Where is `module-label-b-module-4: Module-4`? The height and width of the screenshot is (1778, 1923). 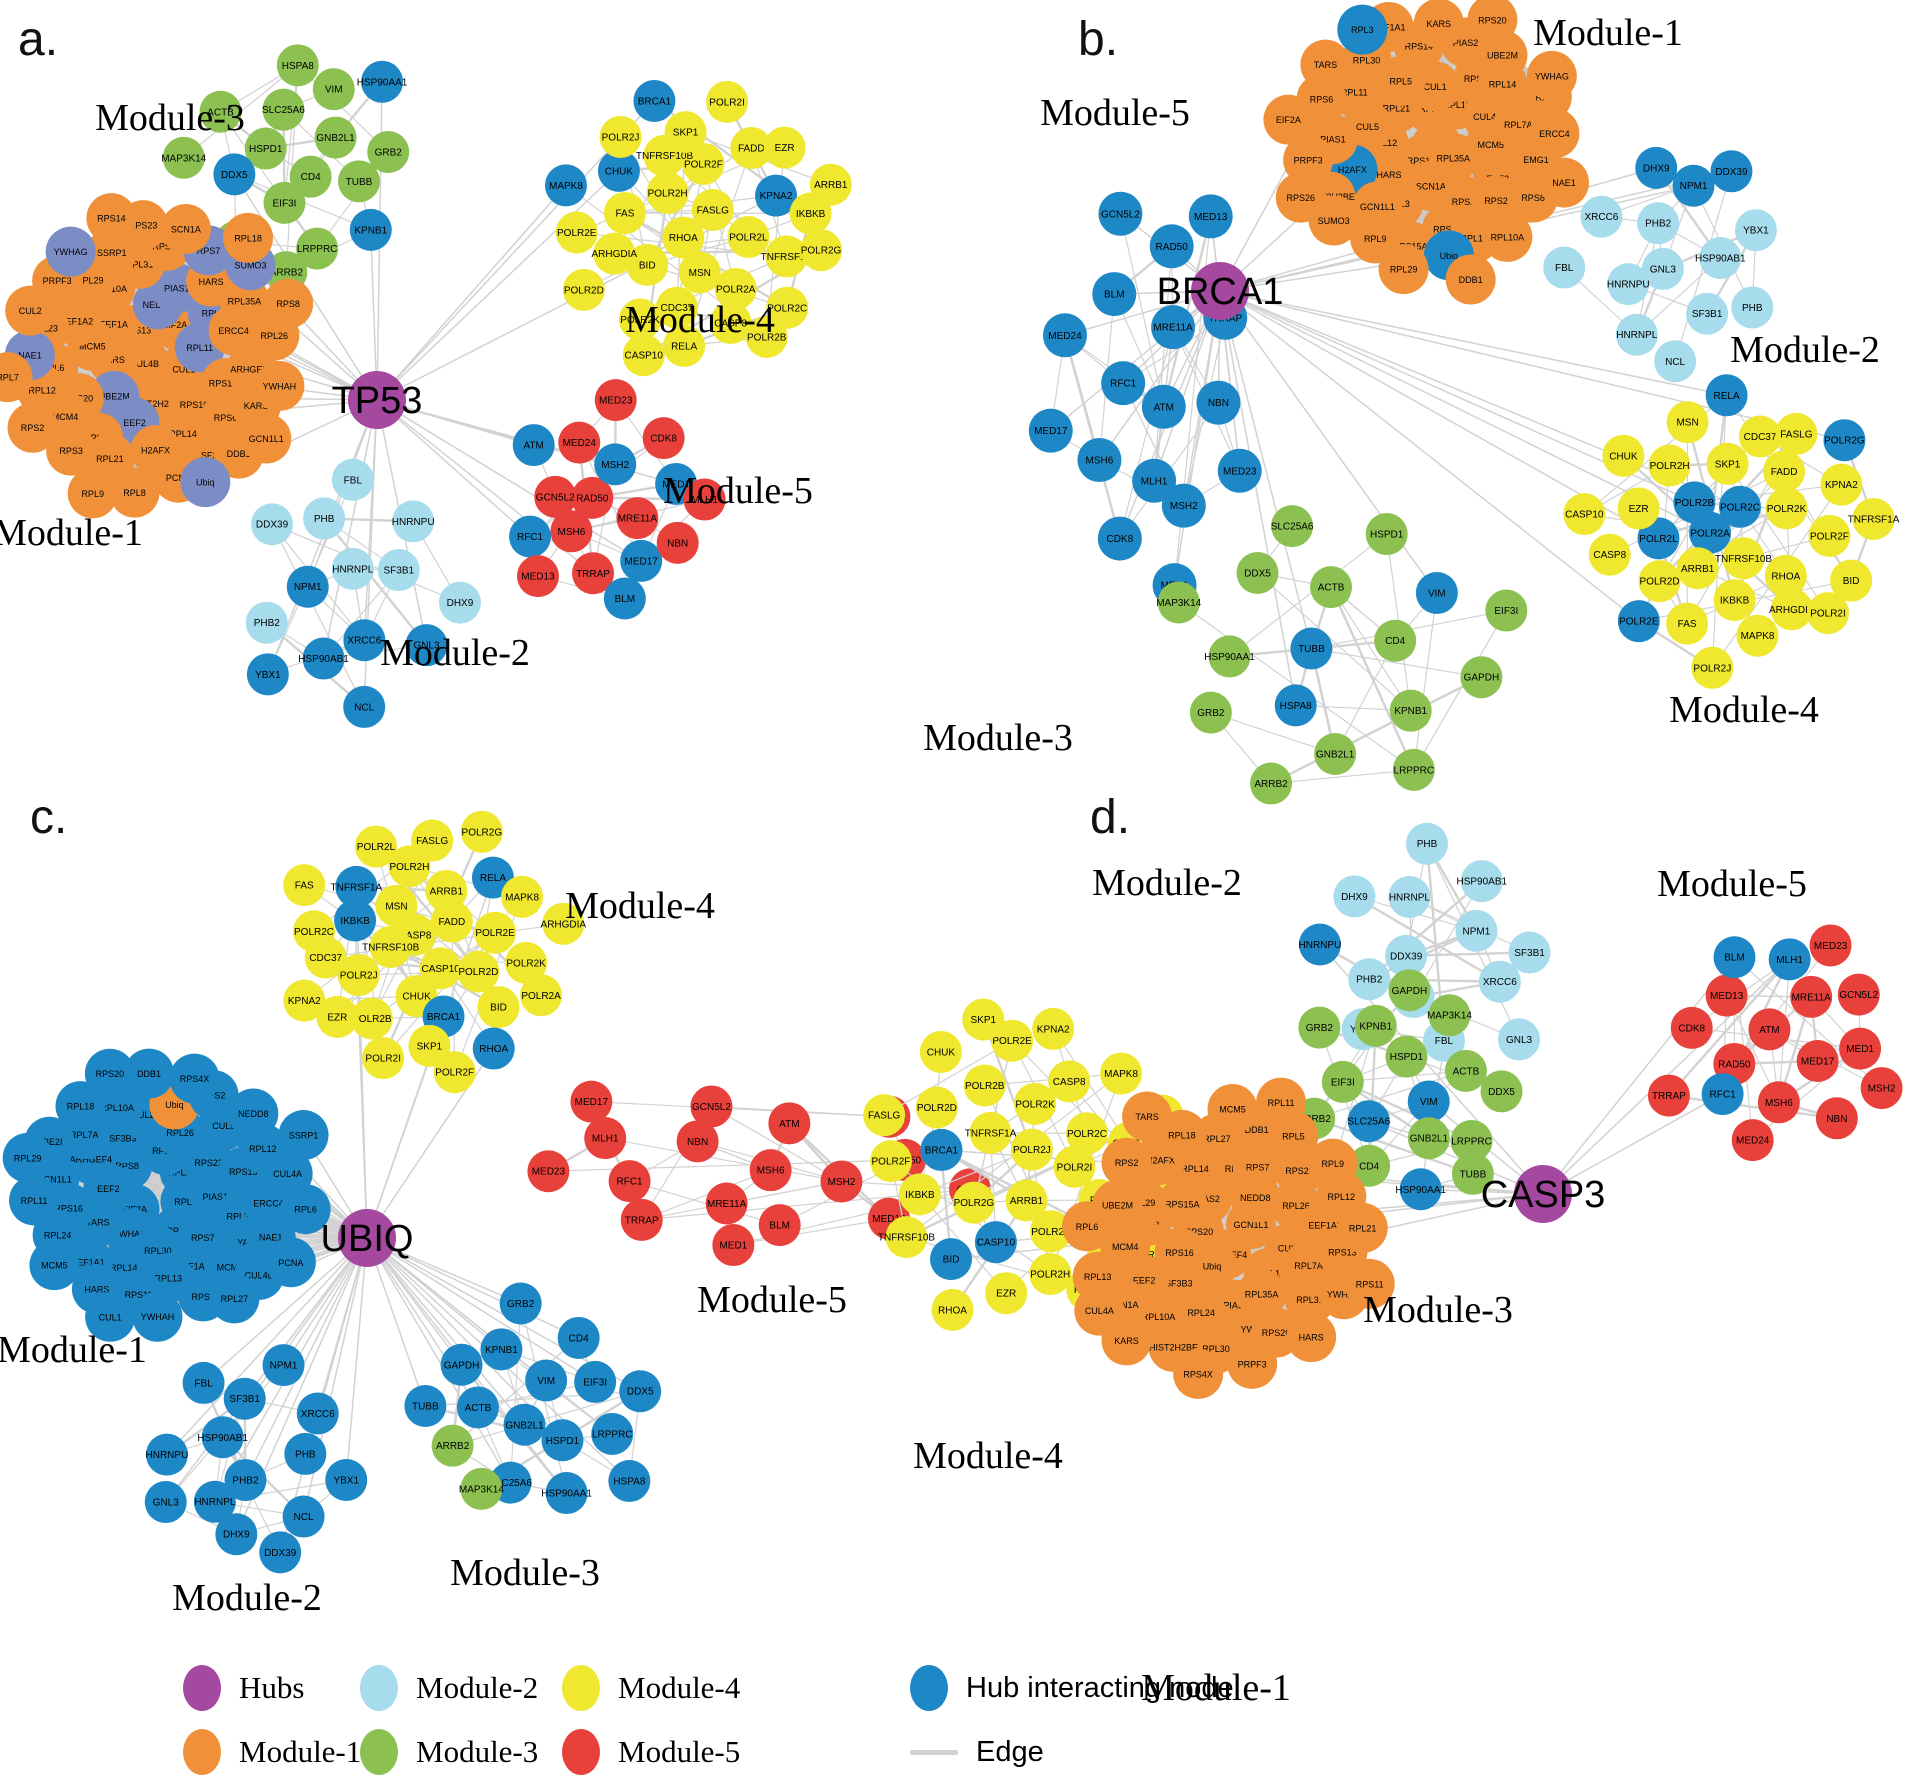
module-label-b-module-4: Module-4 is located at coordinates (1744, 710).